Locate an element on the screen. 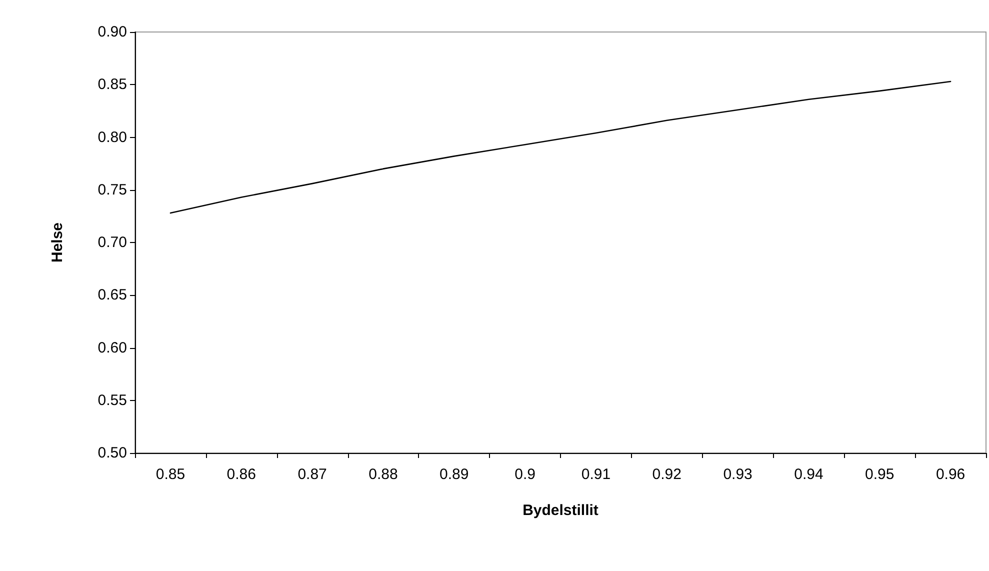 This screenshot has width=989, height=571. x-tick-label: 0.87 is located at coordinates (312, 474).